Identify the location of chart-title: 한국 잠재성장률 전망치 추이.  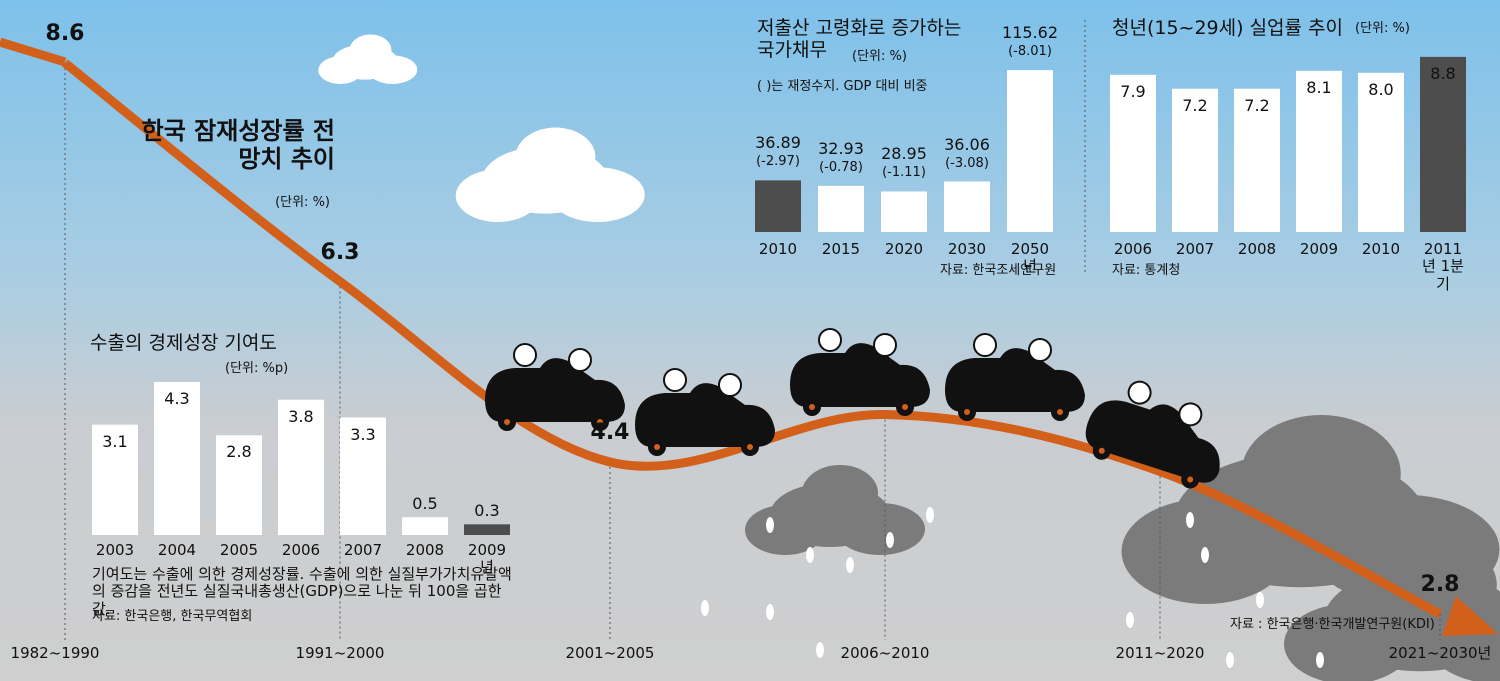
(238, 145).